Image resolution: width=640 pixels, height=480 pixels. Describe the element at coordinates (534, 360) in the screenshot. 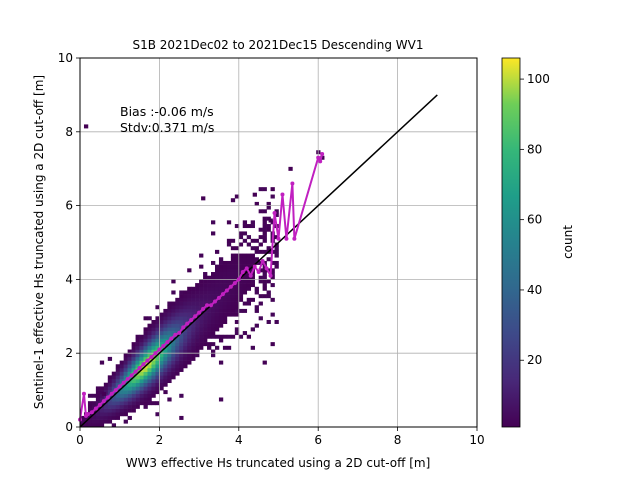

I see `colorbar-tick-label: 20` at that location.